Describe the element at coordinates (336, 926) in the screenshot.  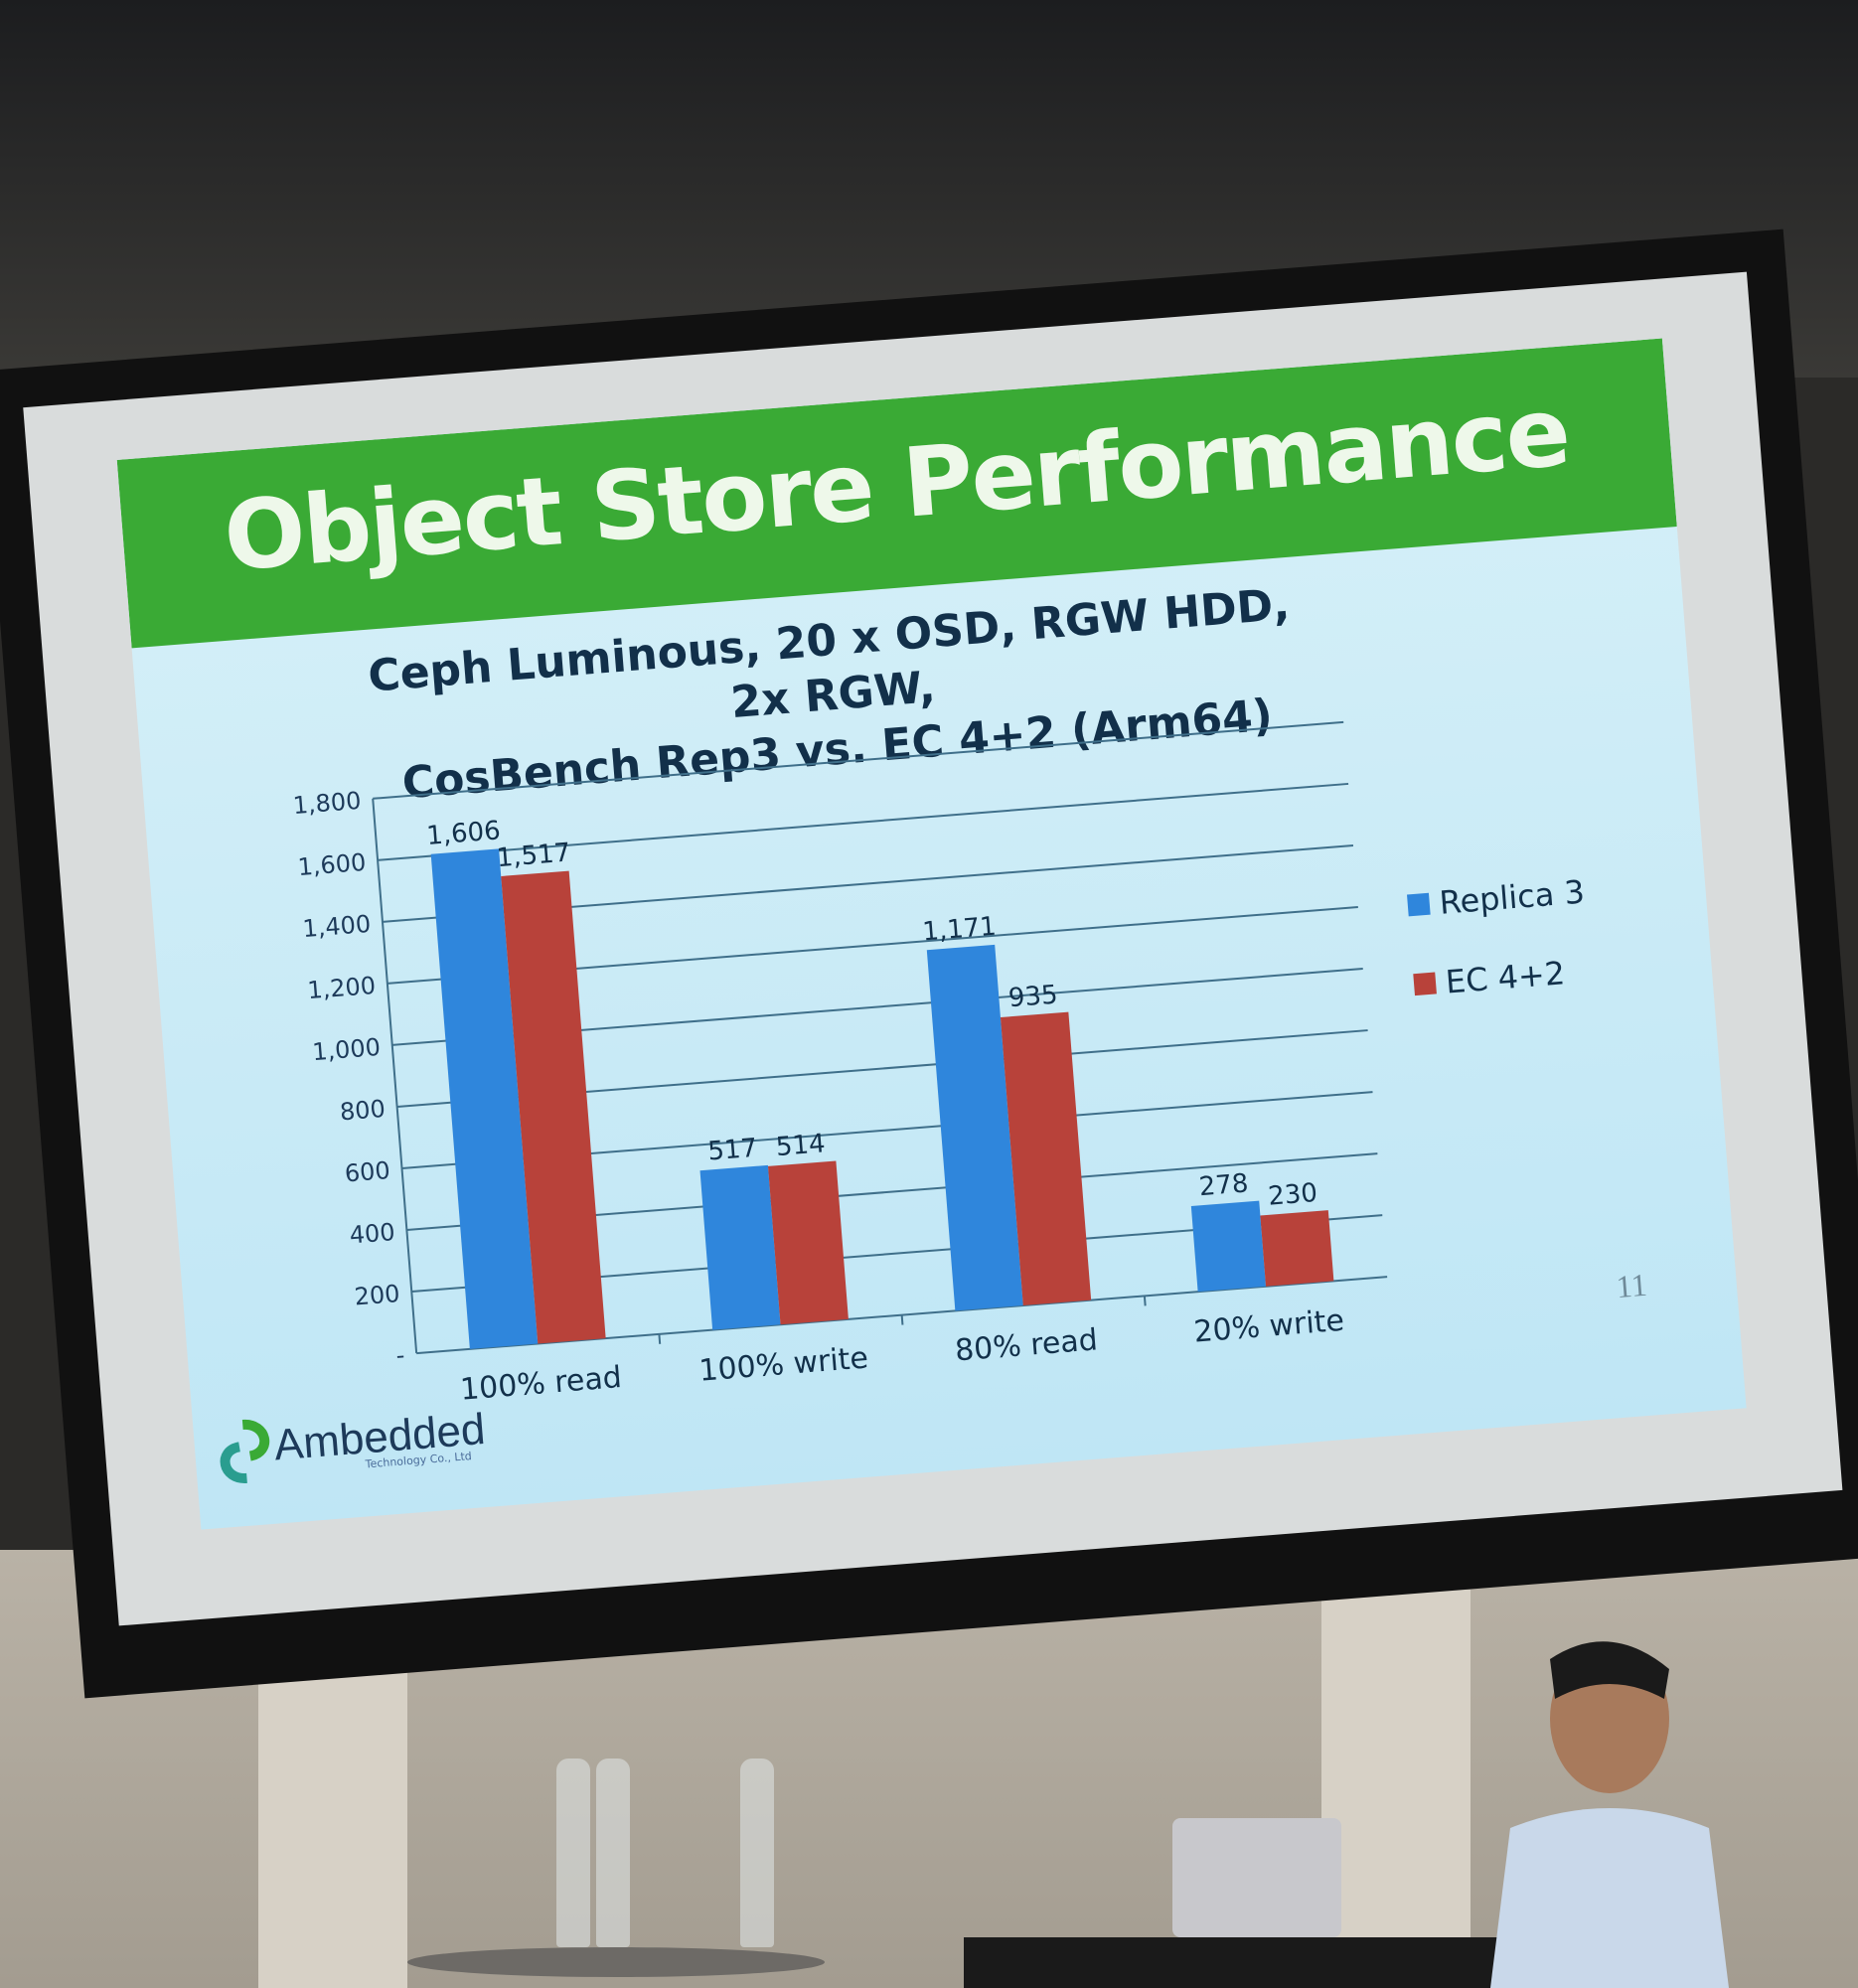
I see `y-tick-label: 1,400` at that location.